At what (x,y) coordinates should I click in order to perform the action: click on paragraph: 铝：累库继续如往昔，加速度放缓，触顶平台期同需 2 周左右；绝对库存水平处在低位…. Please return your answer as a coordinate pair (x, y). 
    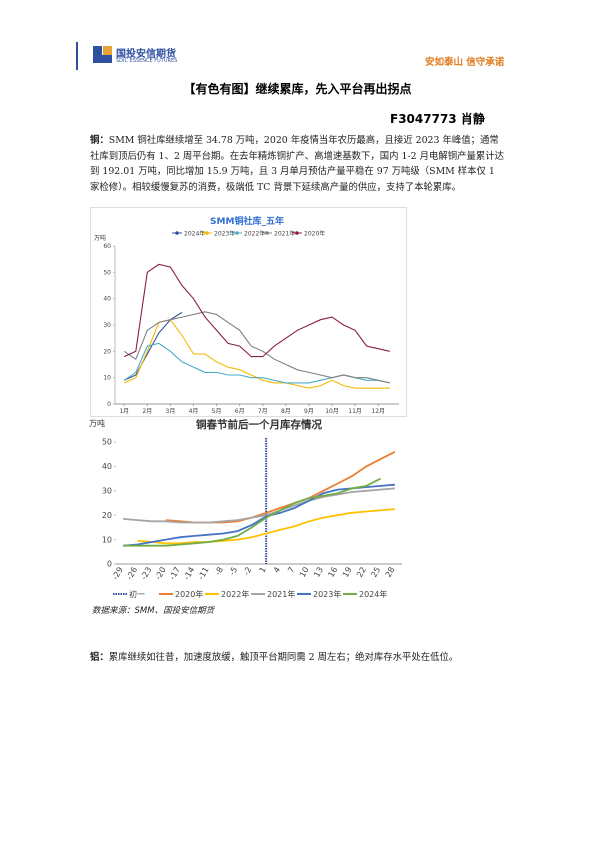
    Looking at the image, I should click on (298, 658).